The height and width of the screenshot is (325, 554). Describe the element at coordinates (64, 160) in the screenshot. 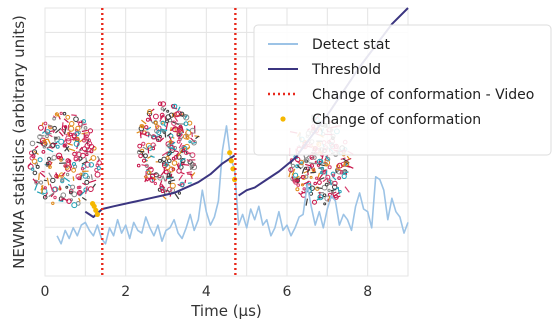

I see `protein-structure-image` at that location.